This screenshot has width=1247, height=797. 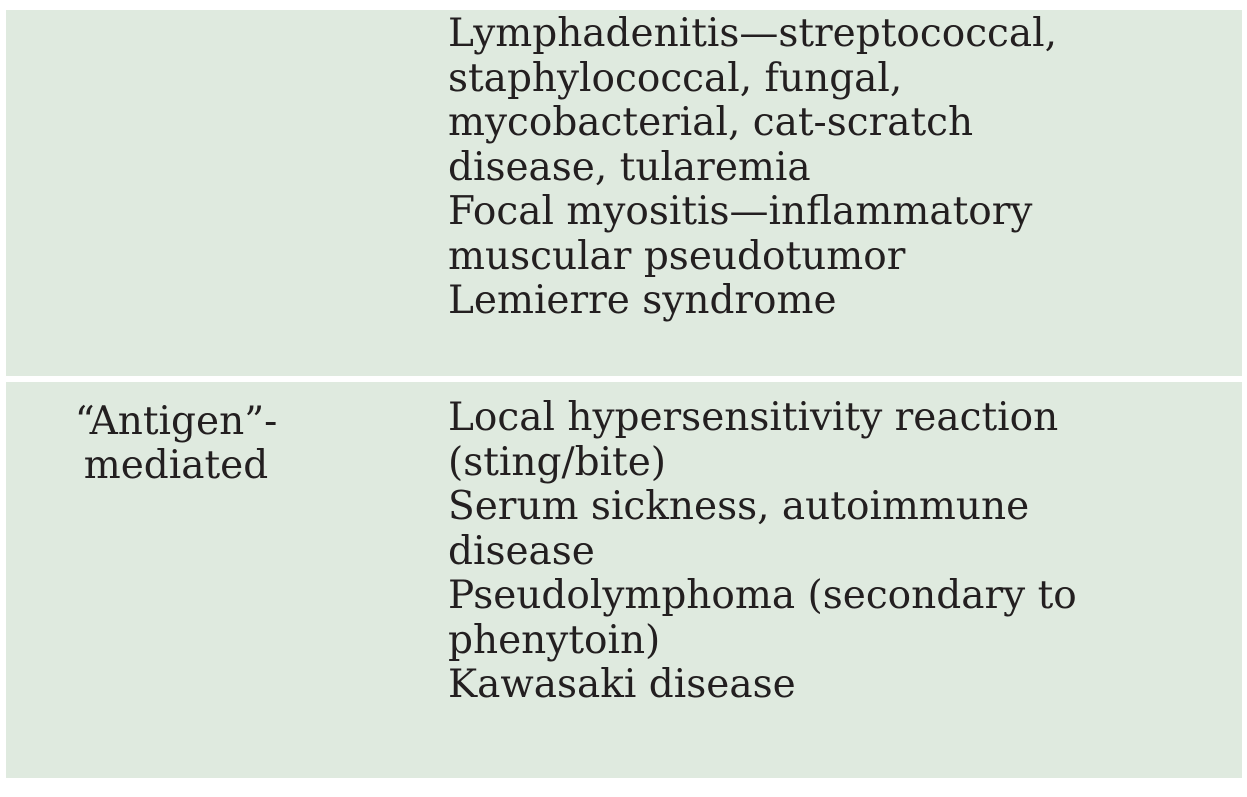 I want to click on list-item: Pseudolymphoma (secondary to phenytoin), so click(x=762, y=618).